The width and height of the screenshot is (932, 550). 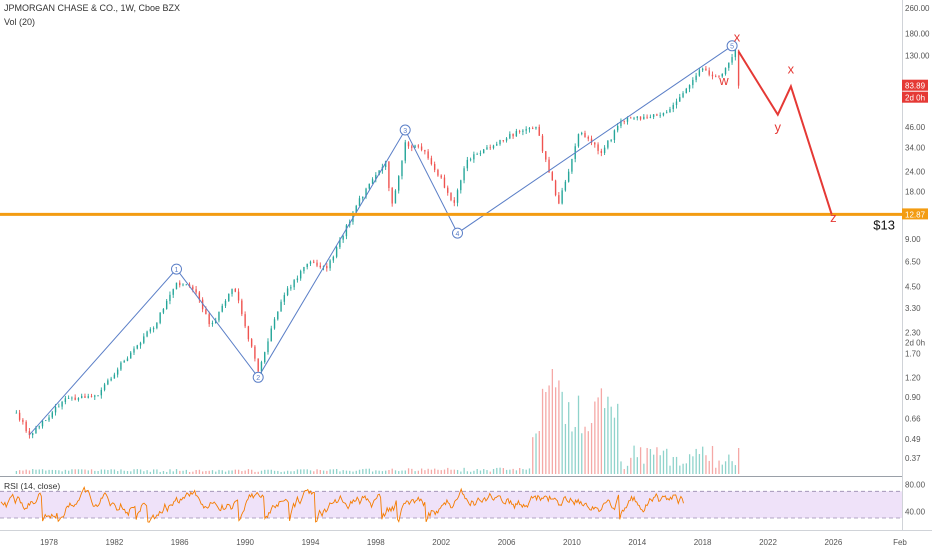 I want to click on rsi-line, so click(x=342, y=504).